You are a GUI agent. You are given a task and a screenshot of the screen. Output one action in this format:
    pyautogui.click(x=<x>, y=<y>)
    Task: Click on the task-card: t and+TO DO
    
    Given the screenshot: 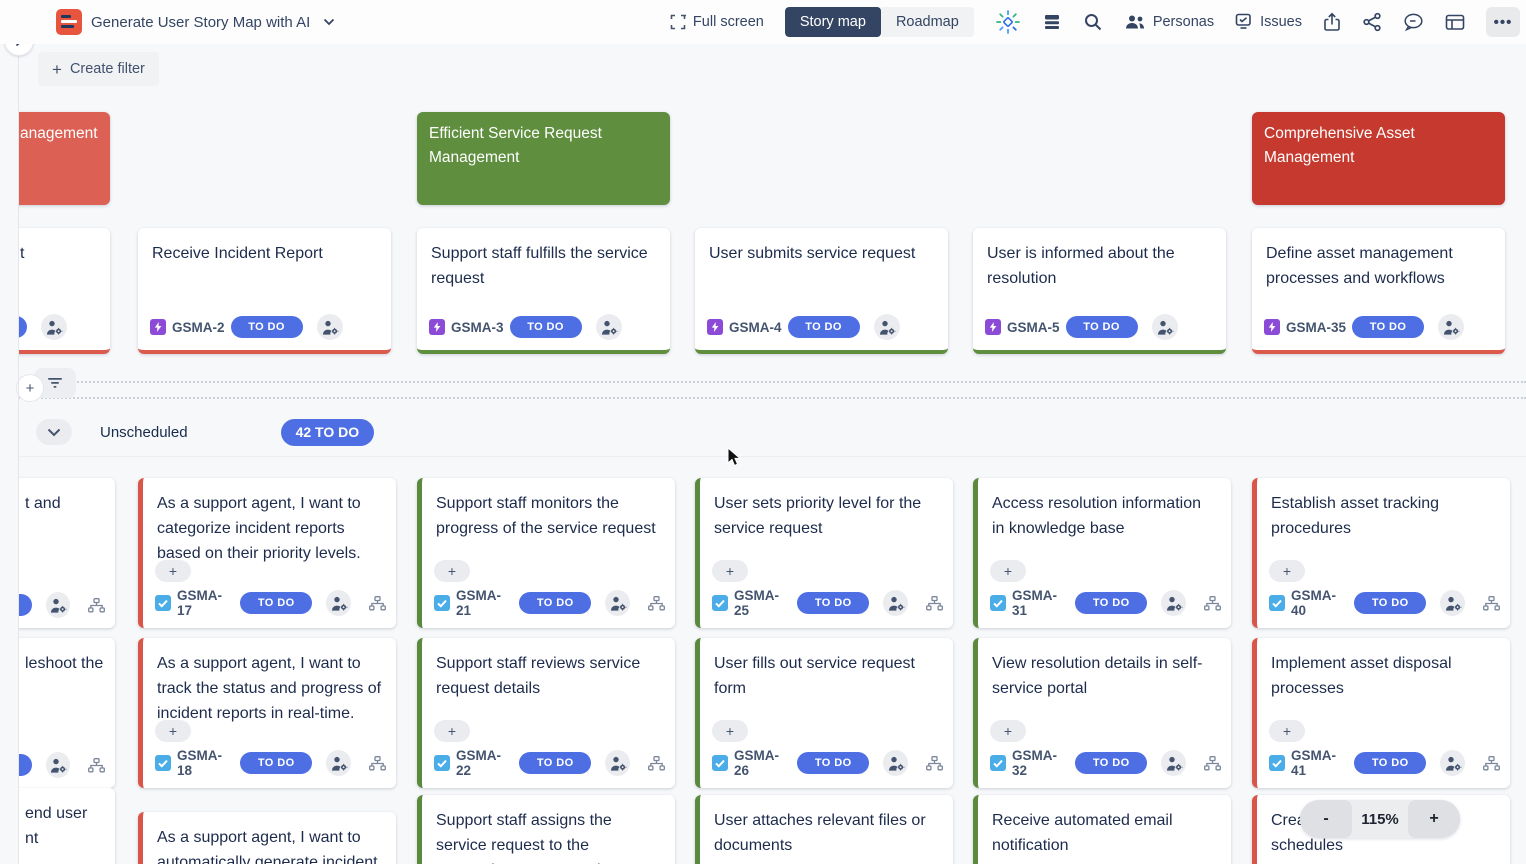 What is the action you would take?
    pyautogui.click(x=66, y=553)
    